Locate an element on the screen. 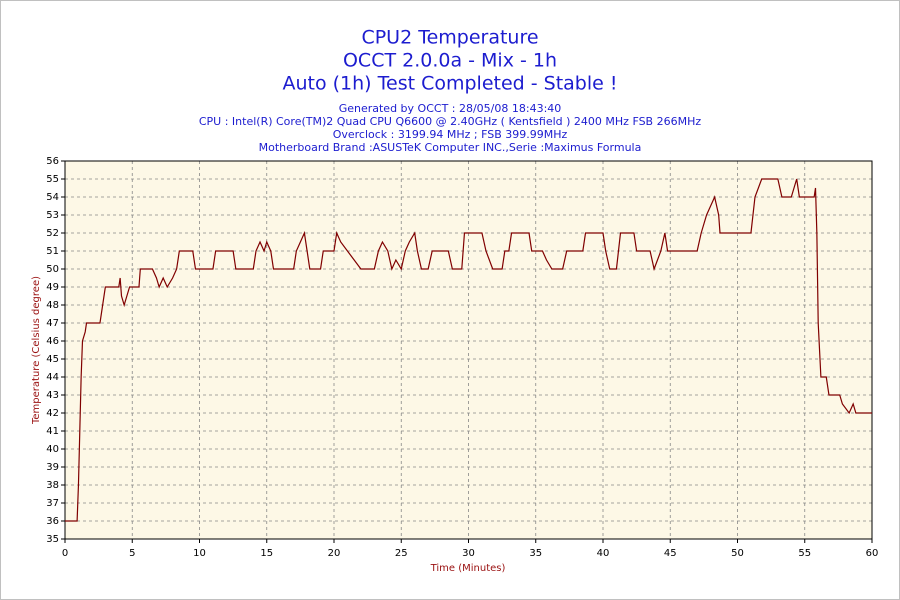 The width and height of the screenshot is (900, 600). y-tick-label: 47 is located at coordinates (52, 323).